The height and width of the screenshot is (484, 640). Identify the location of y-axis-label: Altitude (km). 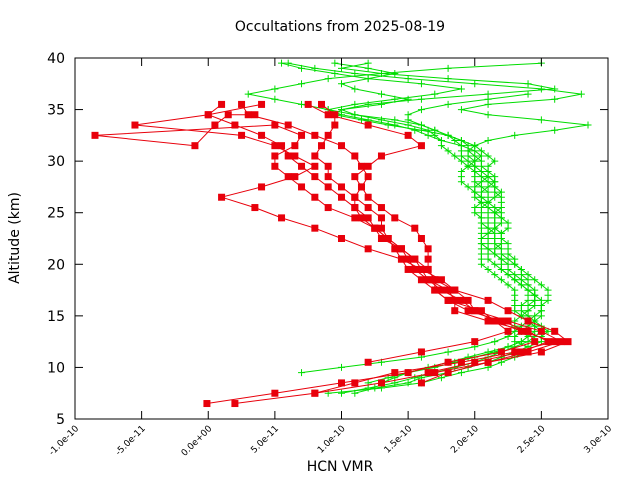
(15, 238).